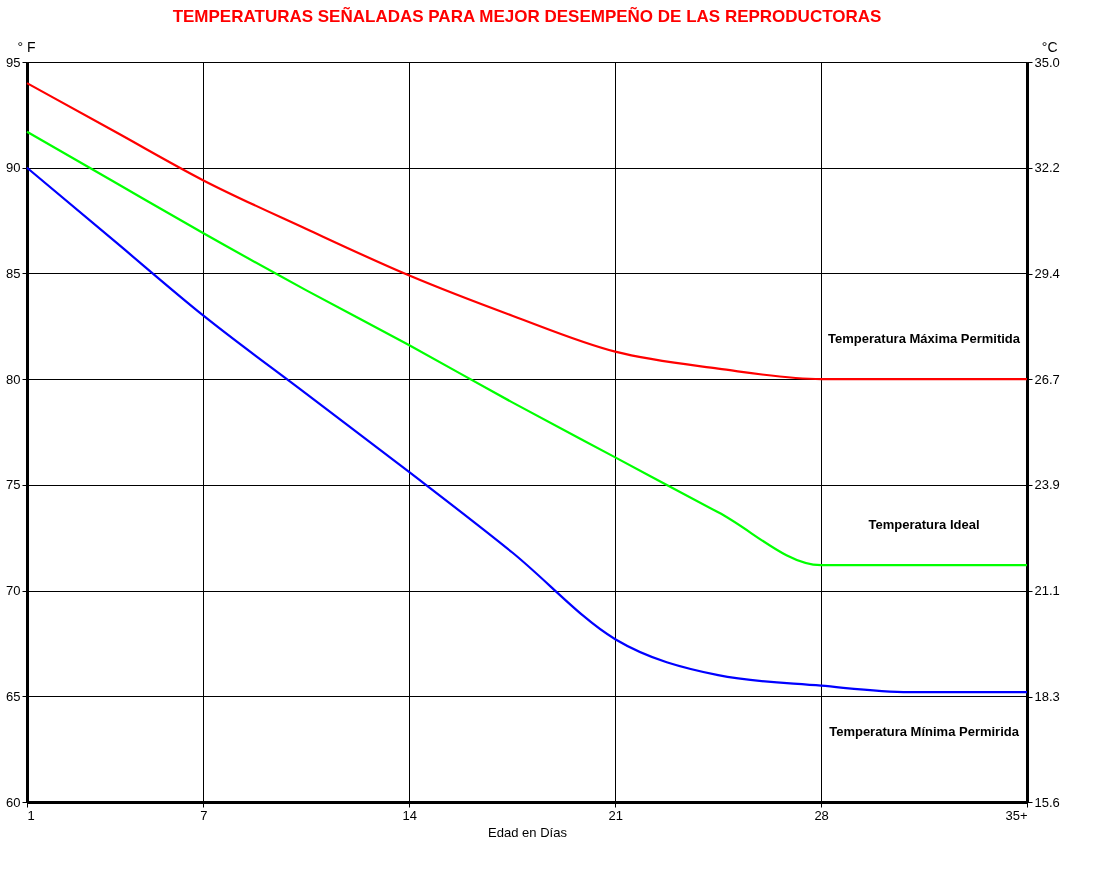 The width and height of the screenshot is (1110, 869). I want to click on x-tick-label: 35+, so click(1016, 815).